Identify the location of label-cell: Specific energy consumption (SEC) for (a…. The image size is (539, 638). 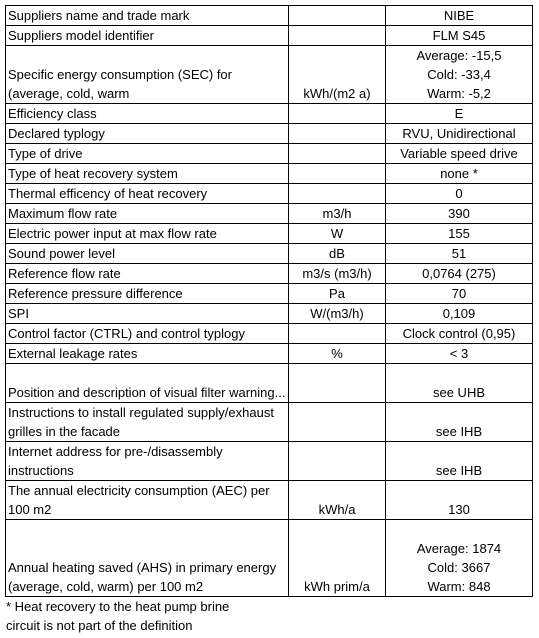
(147, 74).